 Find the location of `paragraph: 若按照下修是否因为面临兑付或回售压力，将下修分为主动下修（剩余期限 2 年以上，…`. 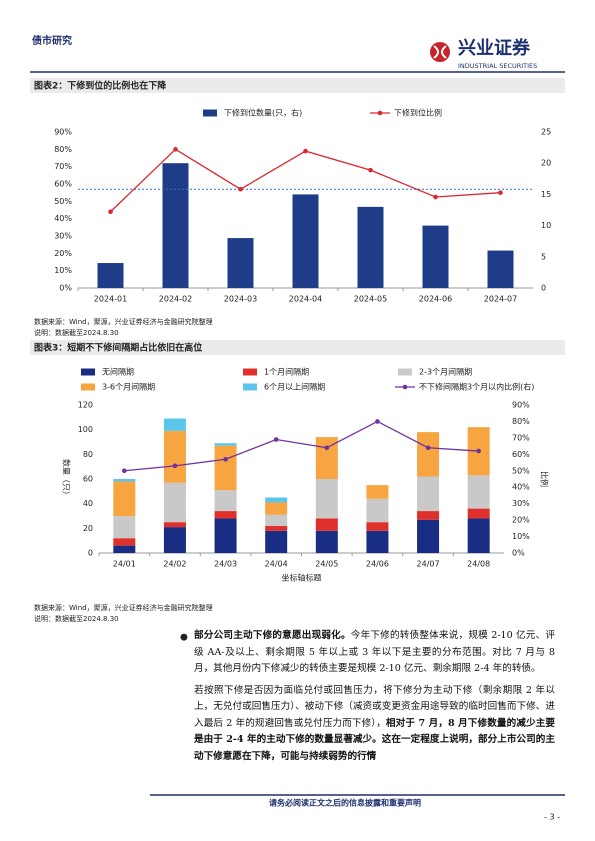

paragraph: 若按照下修是否因为面临兑付或回售压力，将下修分为主动下修（剩余期限 2 年以上，… is located at coordinates (367, 724).